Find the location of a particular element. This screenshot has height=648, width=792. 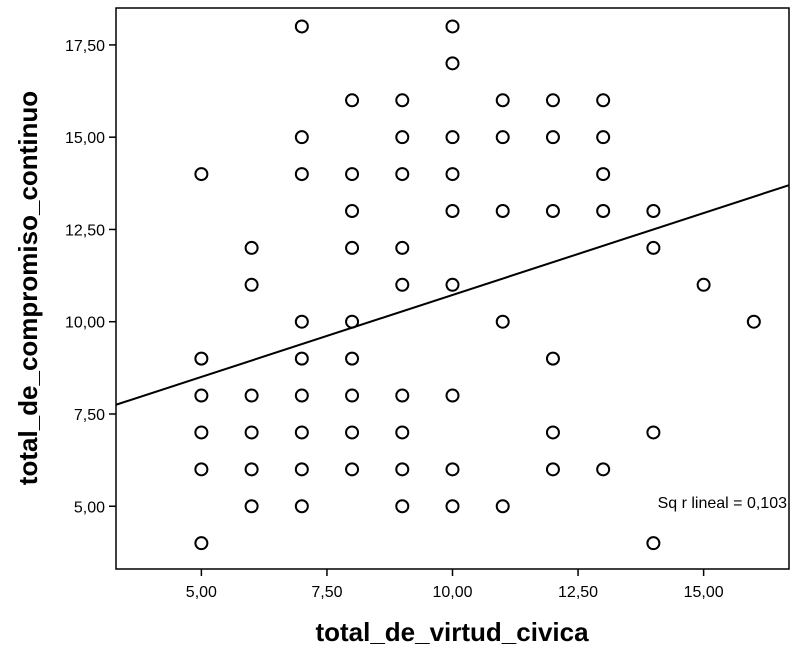

x-tick-label: 12,50 is located at coordinates (578, 592).